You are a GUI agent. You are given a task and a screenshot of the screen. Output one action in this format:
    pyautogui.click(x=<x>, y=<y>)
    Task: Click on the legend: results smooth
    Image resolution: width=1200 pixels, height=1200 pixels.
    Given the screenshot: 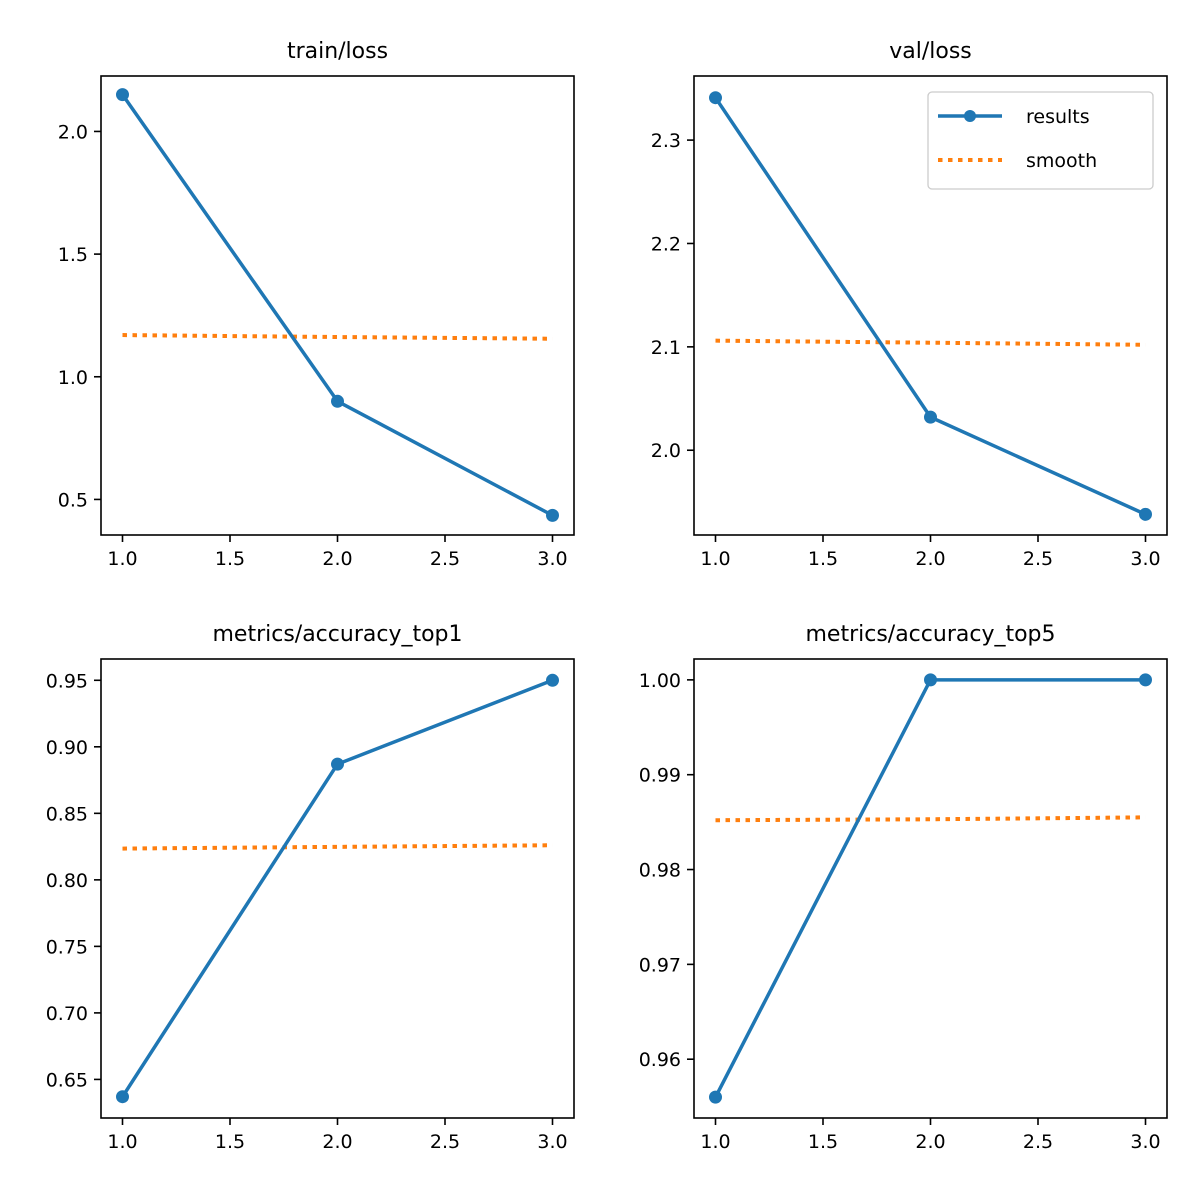 What is the action you would take?
    pyautogui.click(x=1040, y=140)
    